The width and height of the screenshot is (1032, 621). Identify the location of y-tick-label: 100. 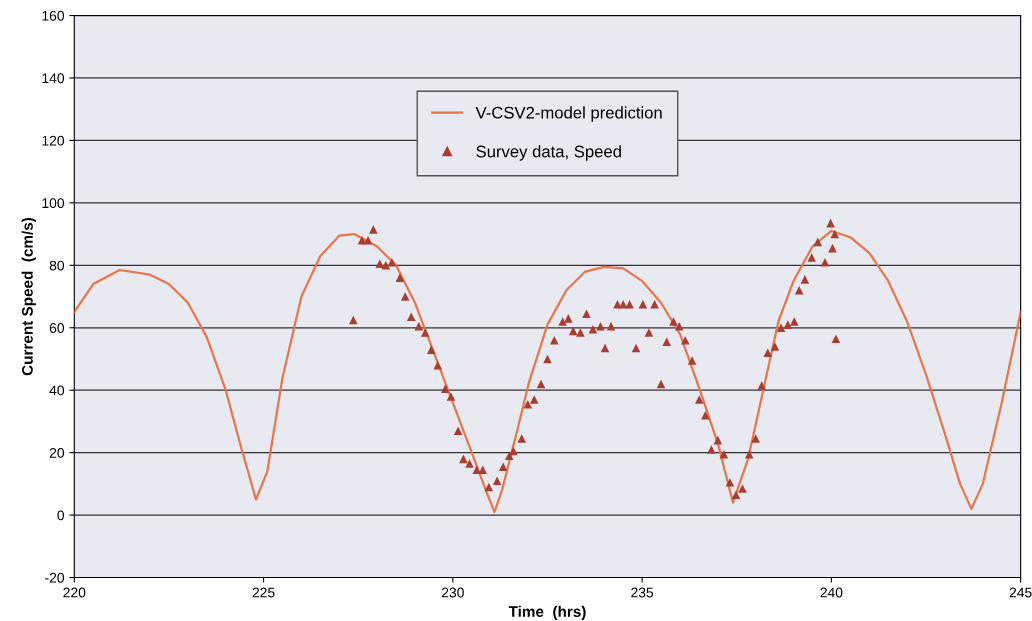
(53, 203).